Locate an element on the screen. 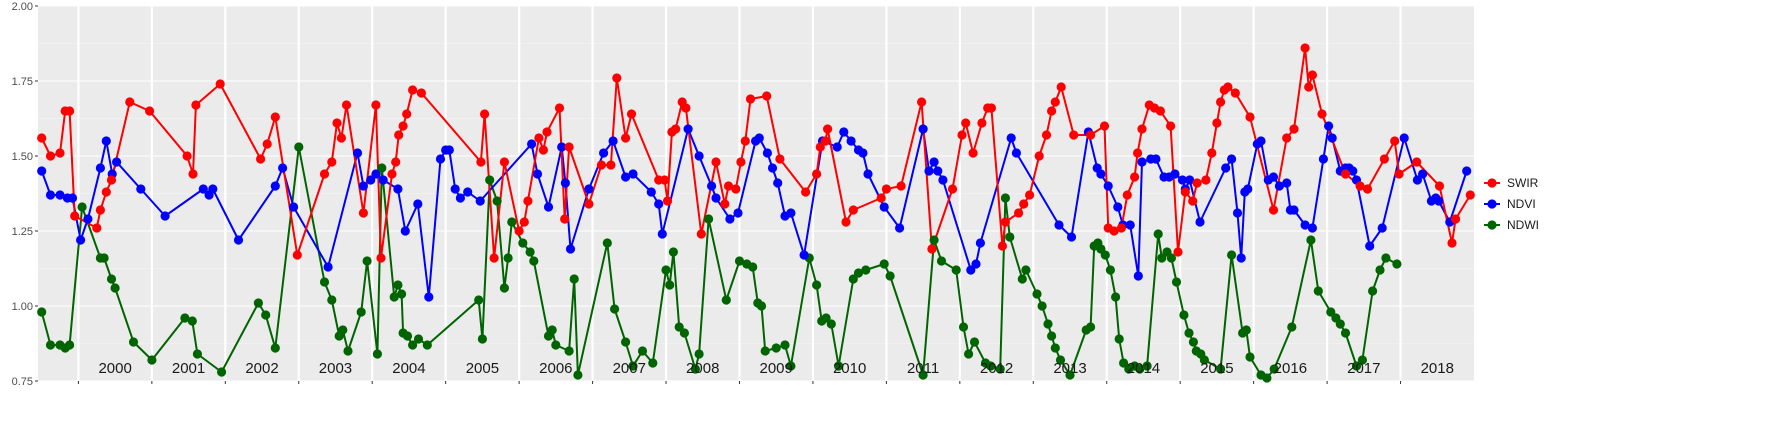 This screenshot has width=1773, height=442. legend-label-ndvi: NDVI is located at coordinates (1521, 204).